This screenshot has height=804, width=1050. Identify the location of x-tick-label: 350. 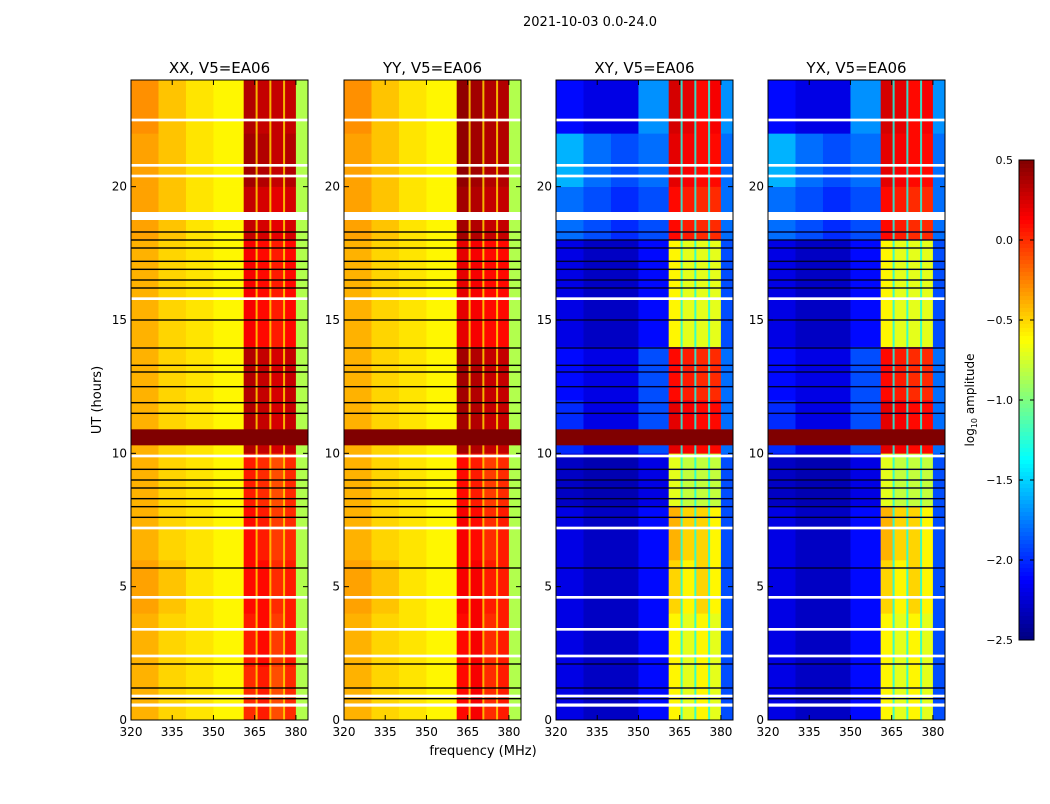
(213, 732).